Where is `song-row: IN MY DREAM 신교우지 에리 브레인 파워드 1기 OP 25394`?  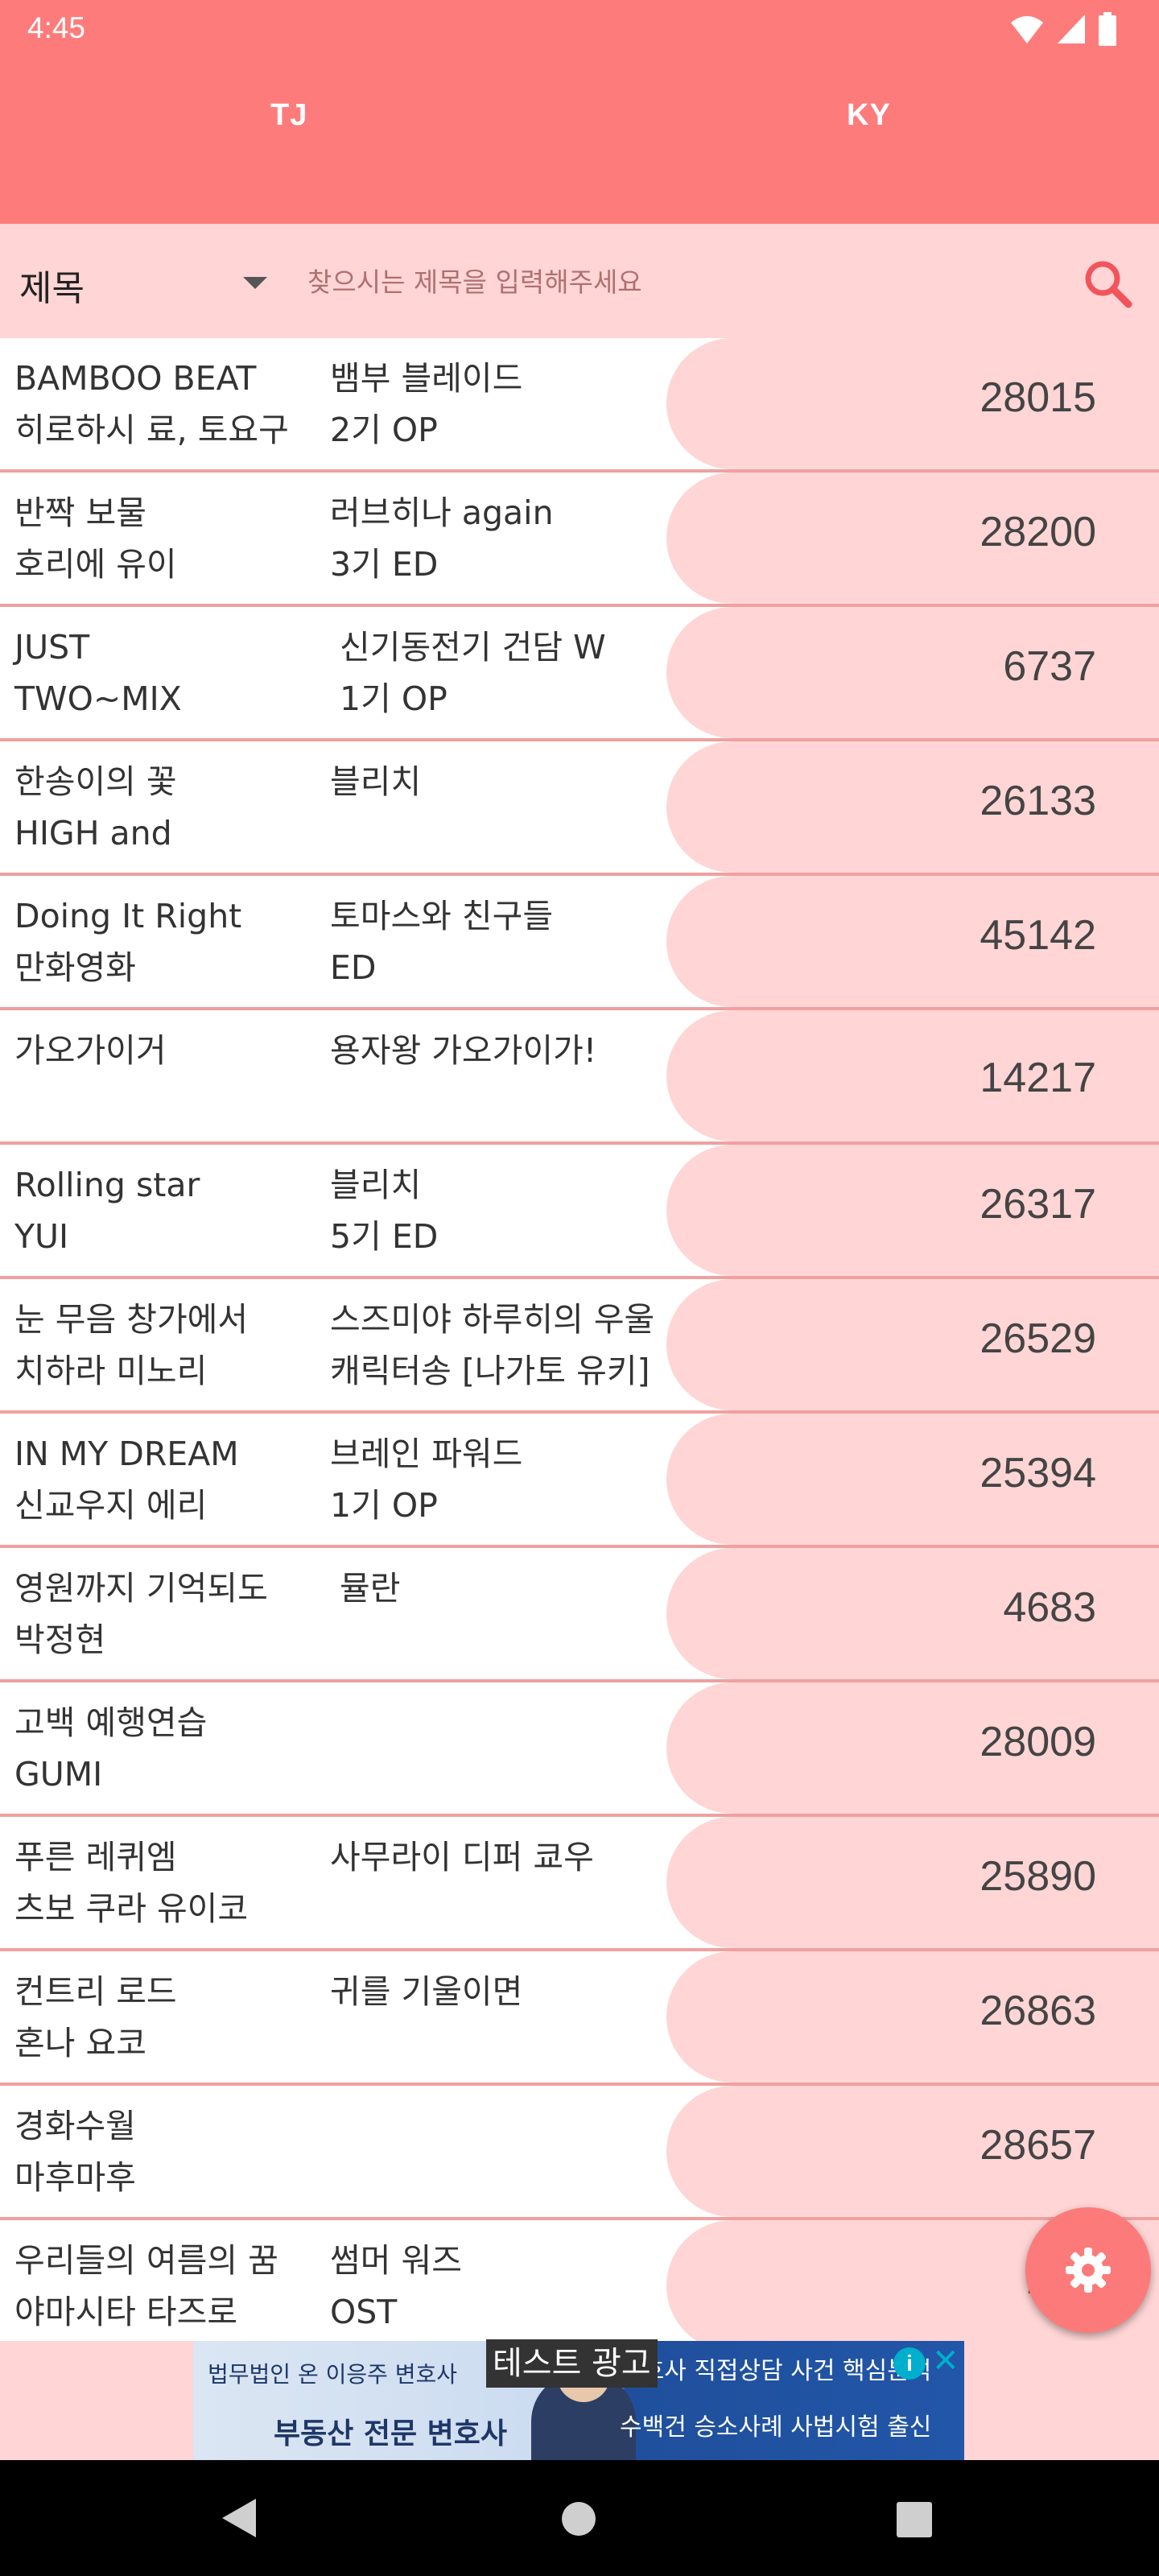 song-row: IN MY DREAM 신교우지 에리 브레인 파워드 1기 OP 25394 is located at coordinates (579, 1481).